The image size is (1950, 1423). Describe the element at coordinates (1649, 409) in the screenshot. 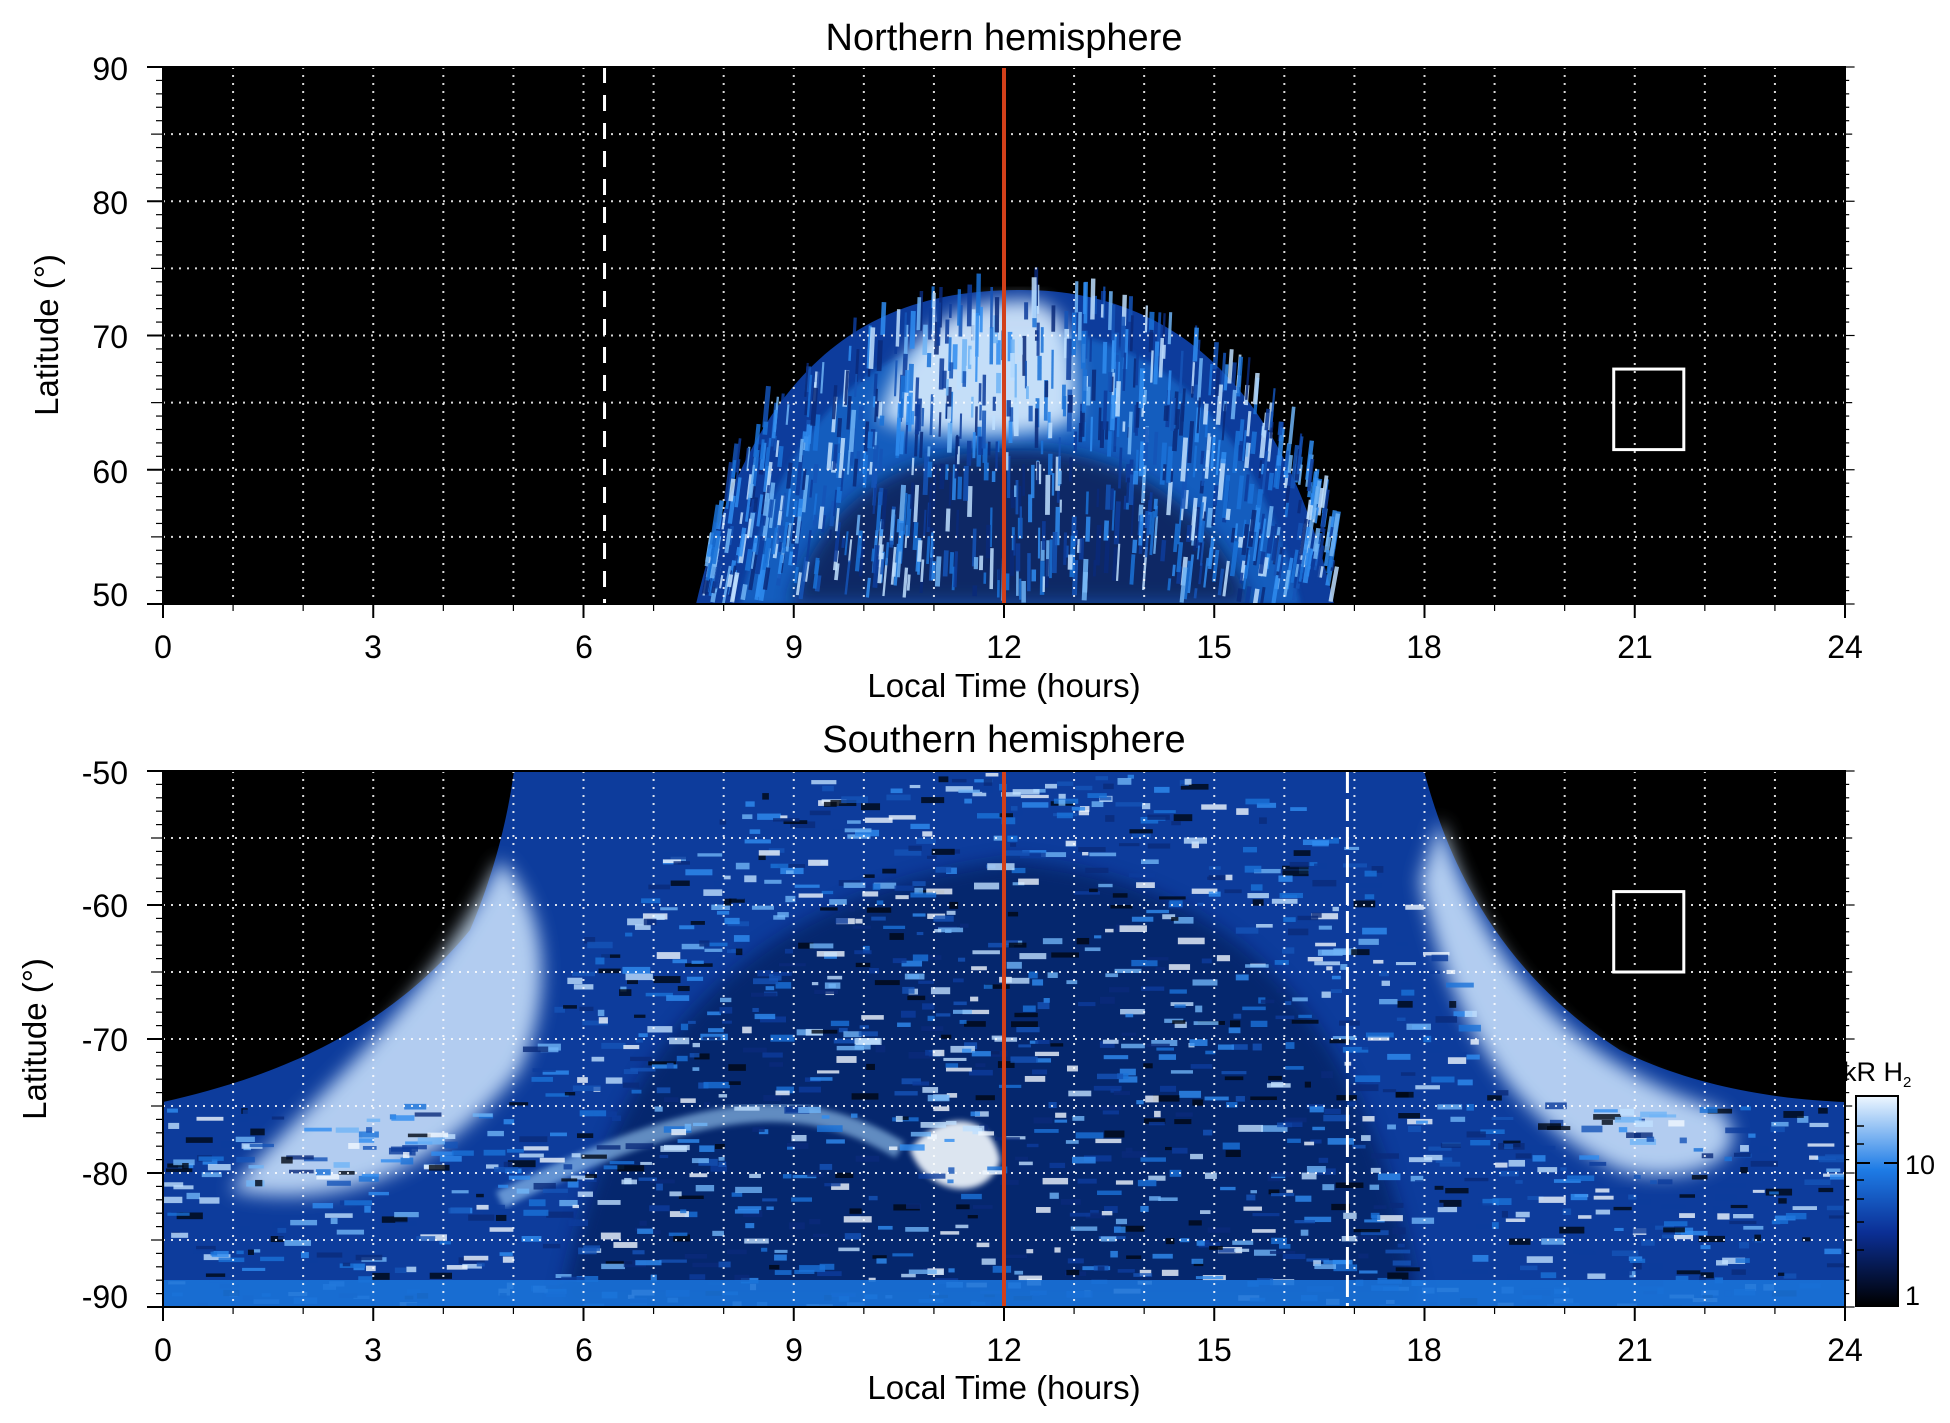

I see `northern-box` at that location.